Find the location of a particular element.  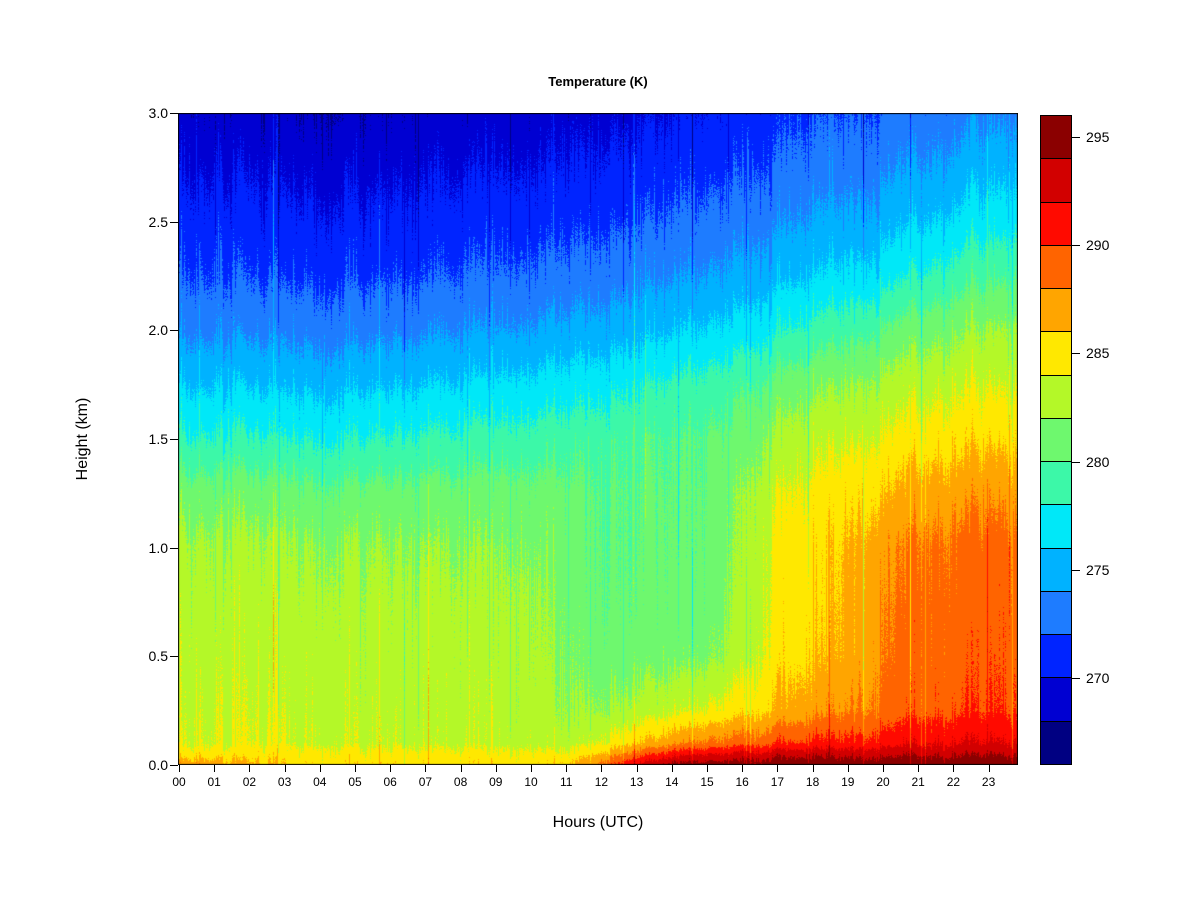

x-tick-label: 11 is located at coordinates (566, 782).